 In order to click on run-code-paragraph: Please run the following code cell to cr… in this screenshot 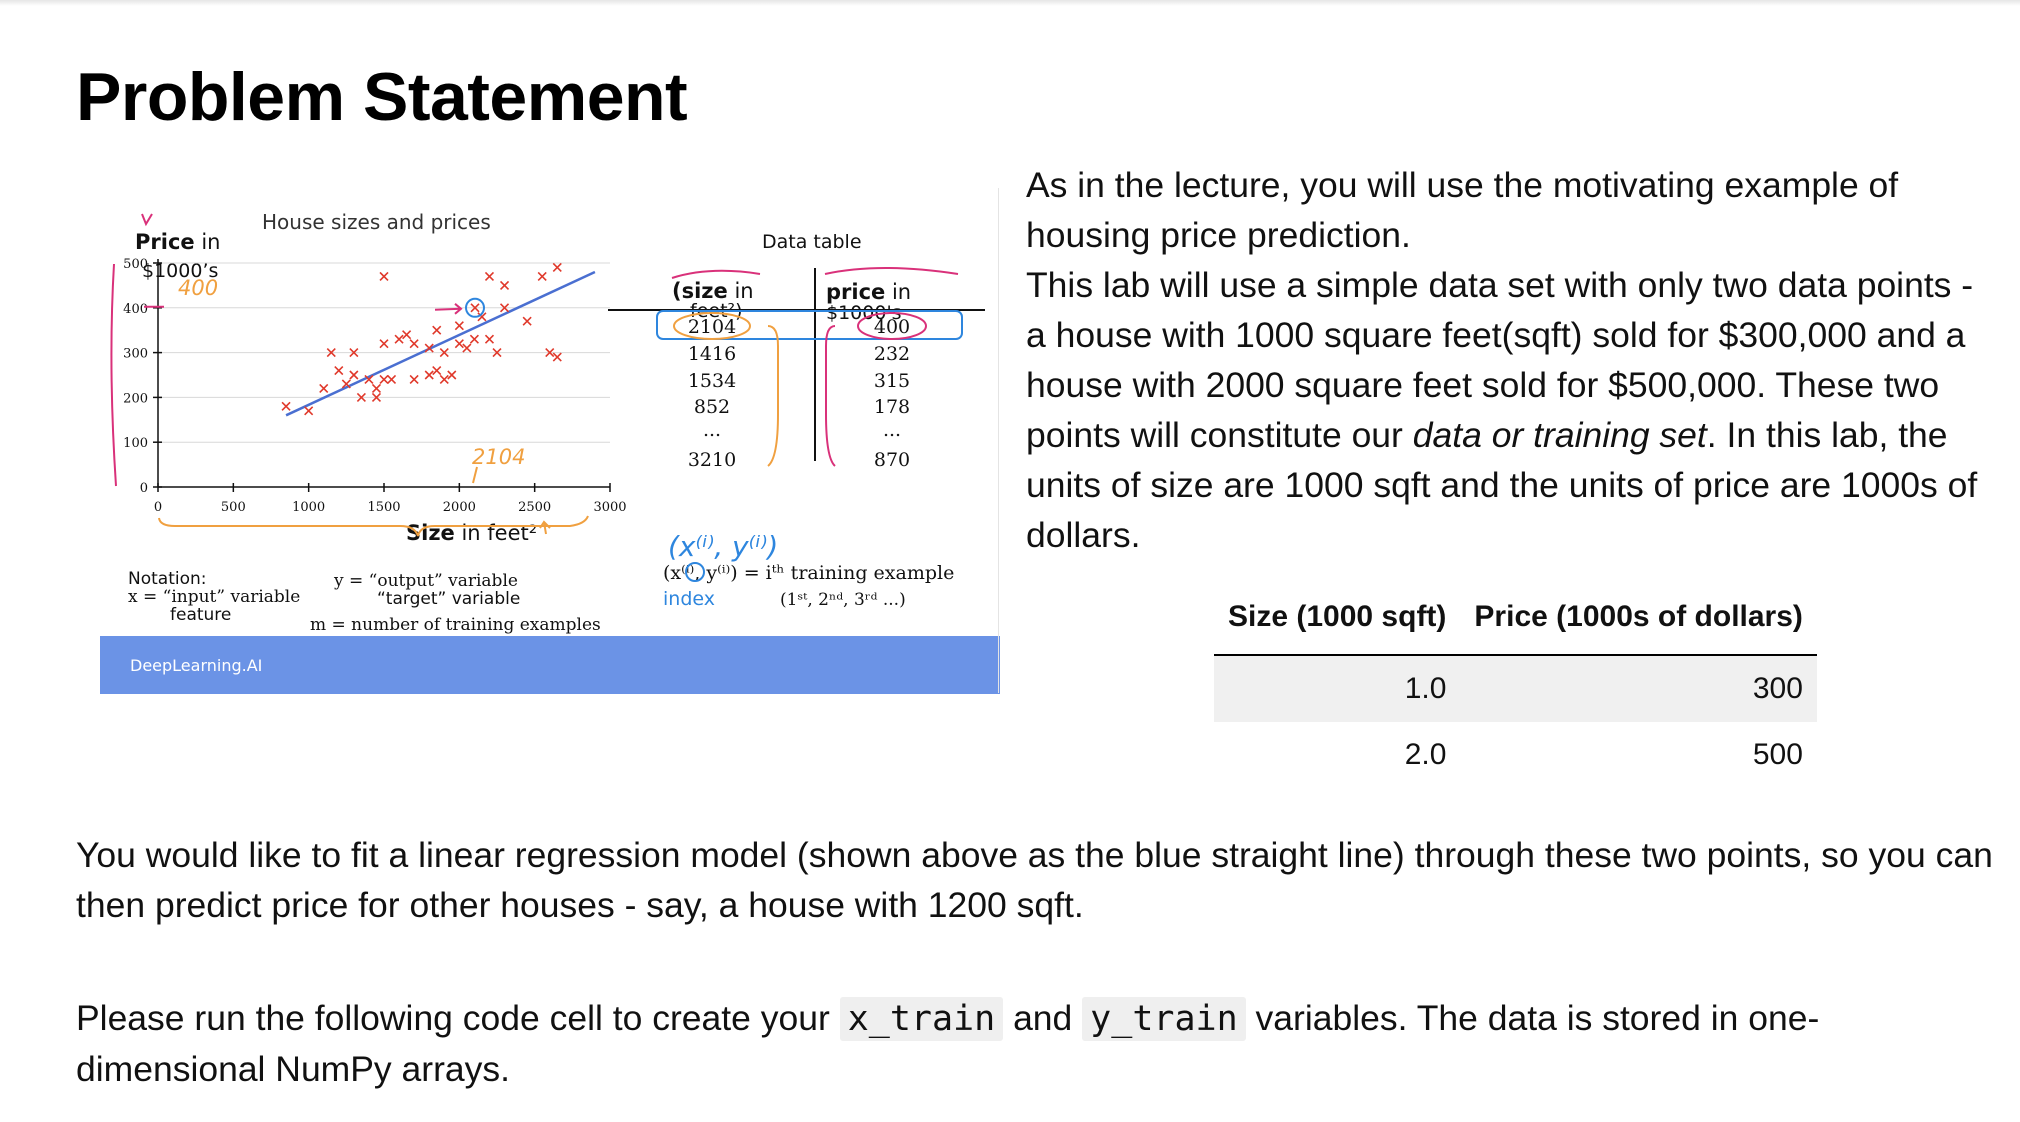, I will do `click(948, 1043)`.